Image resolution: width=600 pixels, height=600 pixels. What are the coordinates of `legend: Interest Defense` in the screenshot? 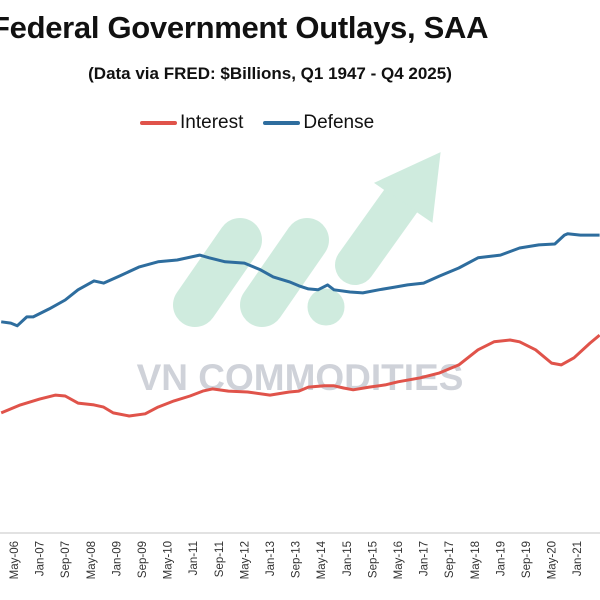 It's located at (257, 123).